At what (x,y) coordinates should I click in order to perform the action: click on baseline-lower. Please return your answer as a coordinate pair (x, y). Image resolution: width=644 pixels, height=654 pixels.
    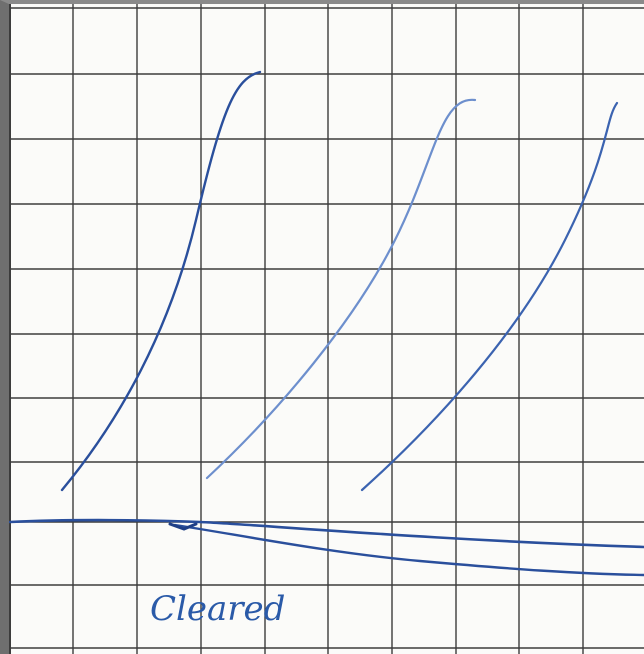
    Looking at the image, I should click on (408, 550).